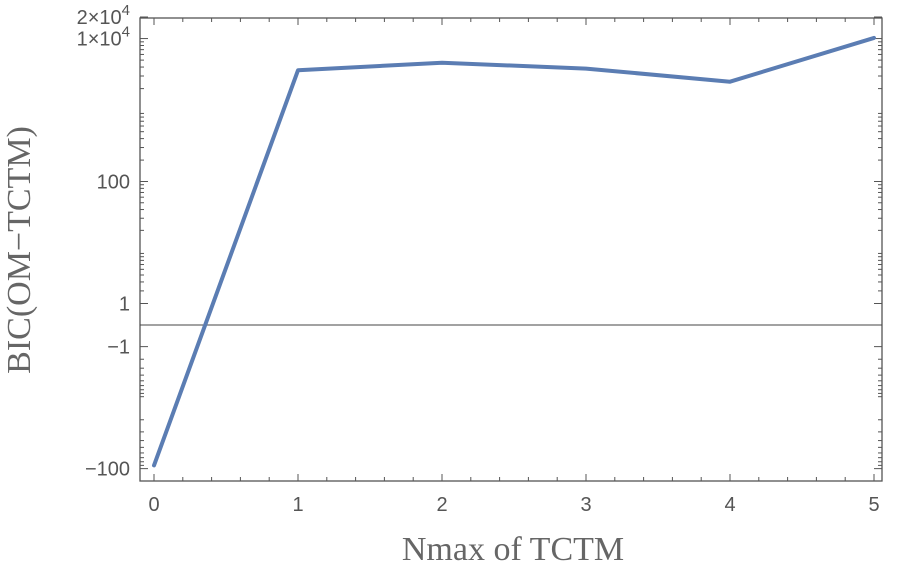 The height and width of the screenshot is (574, 900). I want to click on y-tick-label: −1, so click(118, 348).